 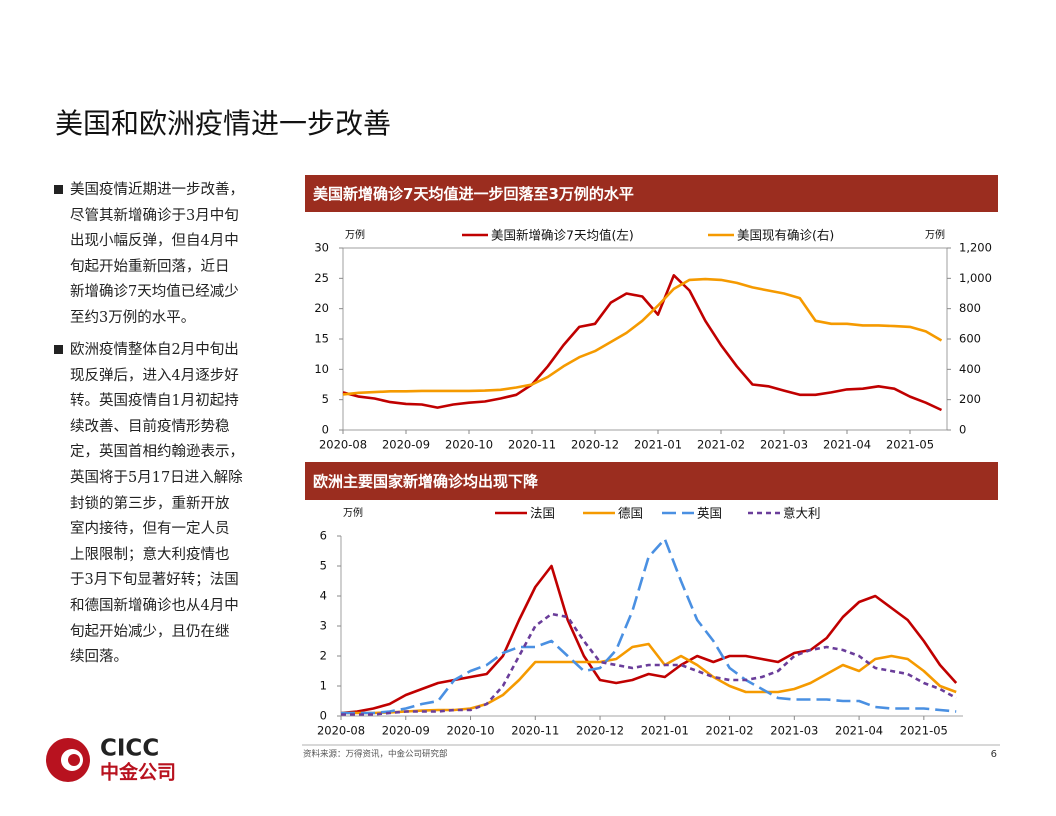 What do you see at coordinates (129, 749) in the screenshot?
I see `logo-text: CICC` at bounding box center [129, 749].